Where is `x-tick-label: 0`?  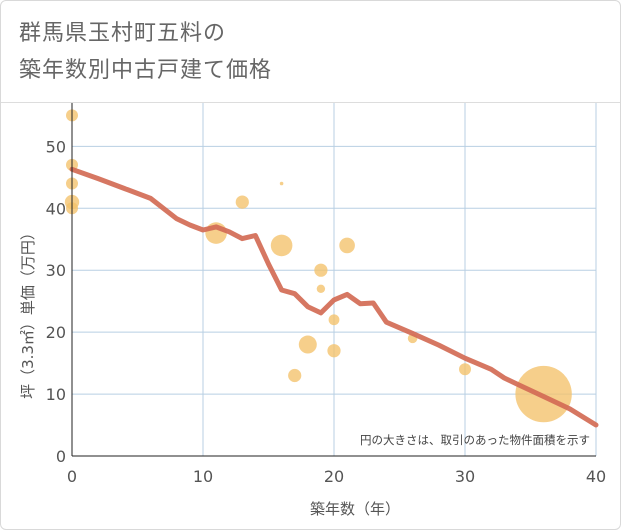 x-tick-label: 0 is located at coordinates (72, 476).